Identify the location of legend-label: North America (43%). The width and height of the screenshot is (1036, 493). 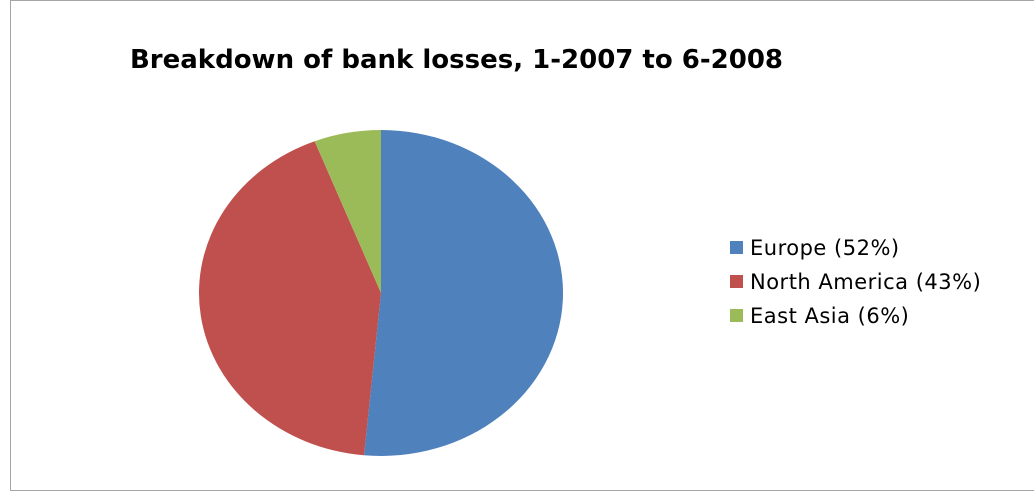
(866, 282).